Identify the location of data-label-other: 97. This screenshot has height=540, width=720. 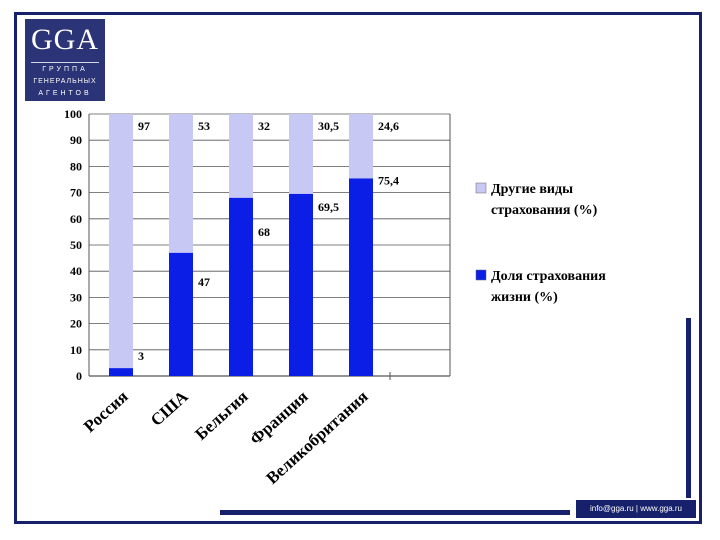
(144, 126).